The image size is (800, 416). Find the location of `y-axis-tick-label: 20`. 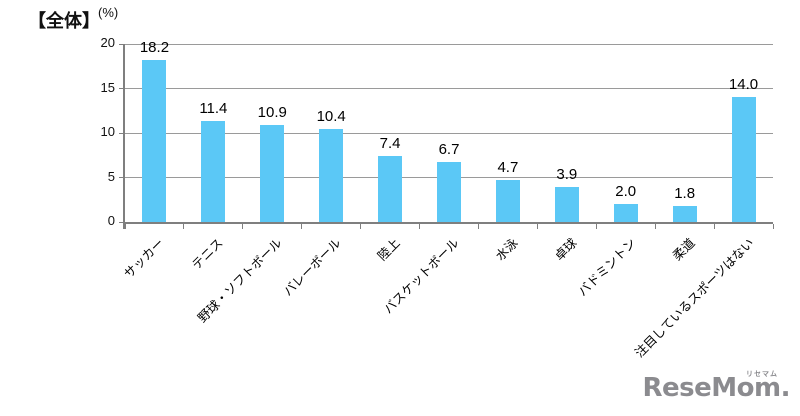

y-axis-tick-label: 20 is located at coordinates (107, 42).